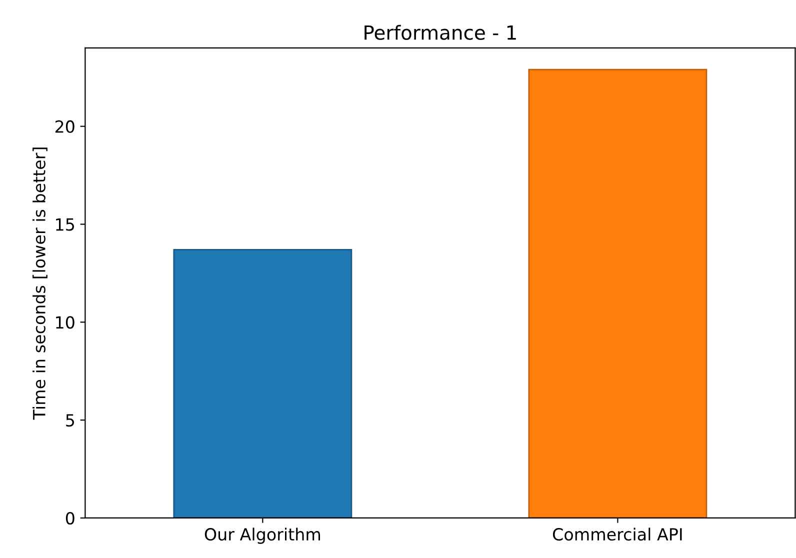 This screenshot has width=796, height=558. I want to click on y-tick-label: 20, so click(64, 126).